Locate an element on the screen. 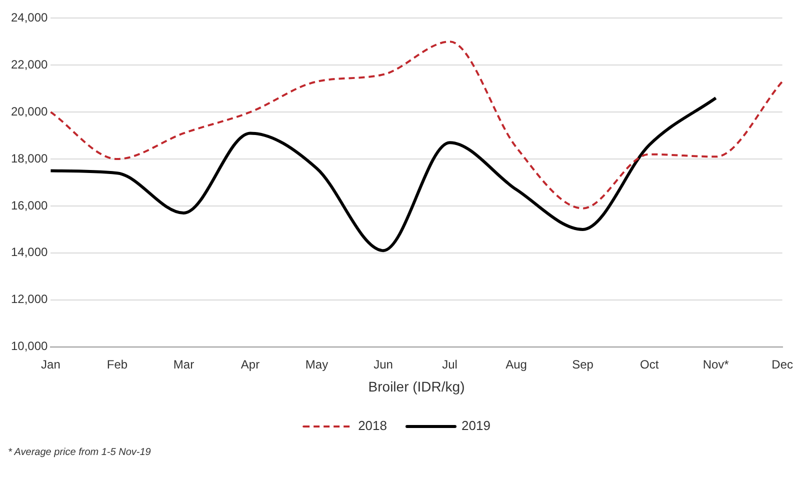 Image resolution: width=804 pixels, height=479 pixels. y-tick-label: 22,000 is located at coordinates (29, 64).